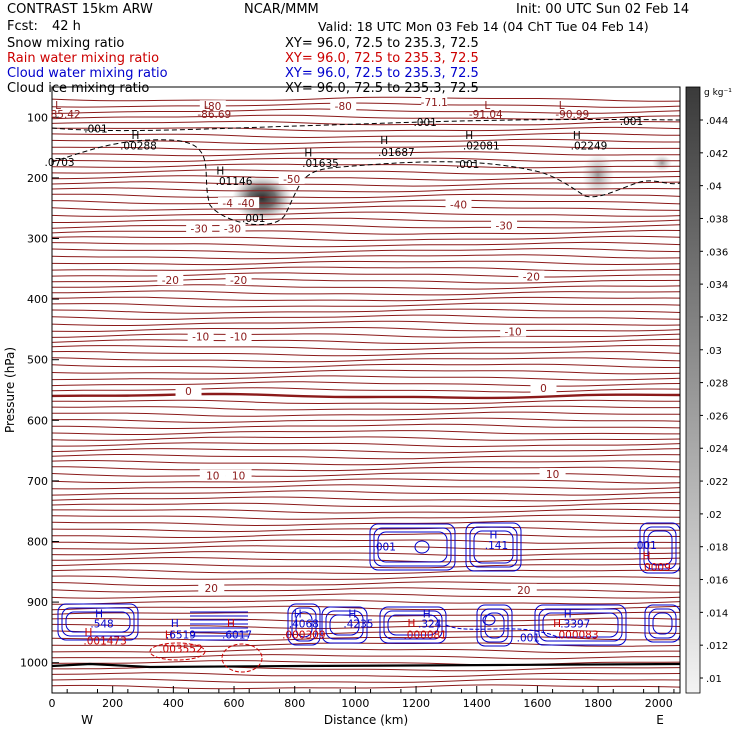 The width and height of the screenshot is (740, 740). Describe the element at coordinates (717, 154) in the screenshot. I see `colorbar-tick-label: .042` at that location.